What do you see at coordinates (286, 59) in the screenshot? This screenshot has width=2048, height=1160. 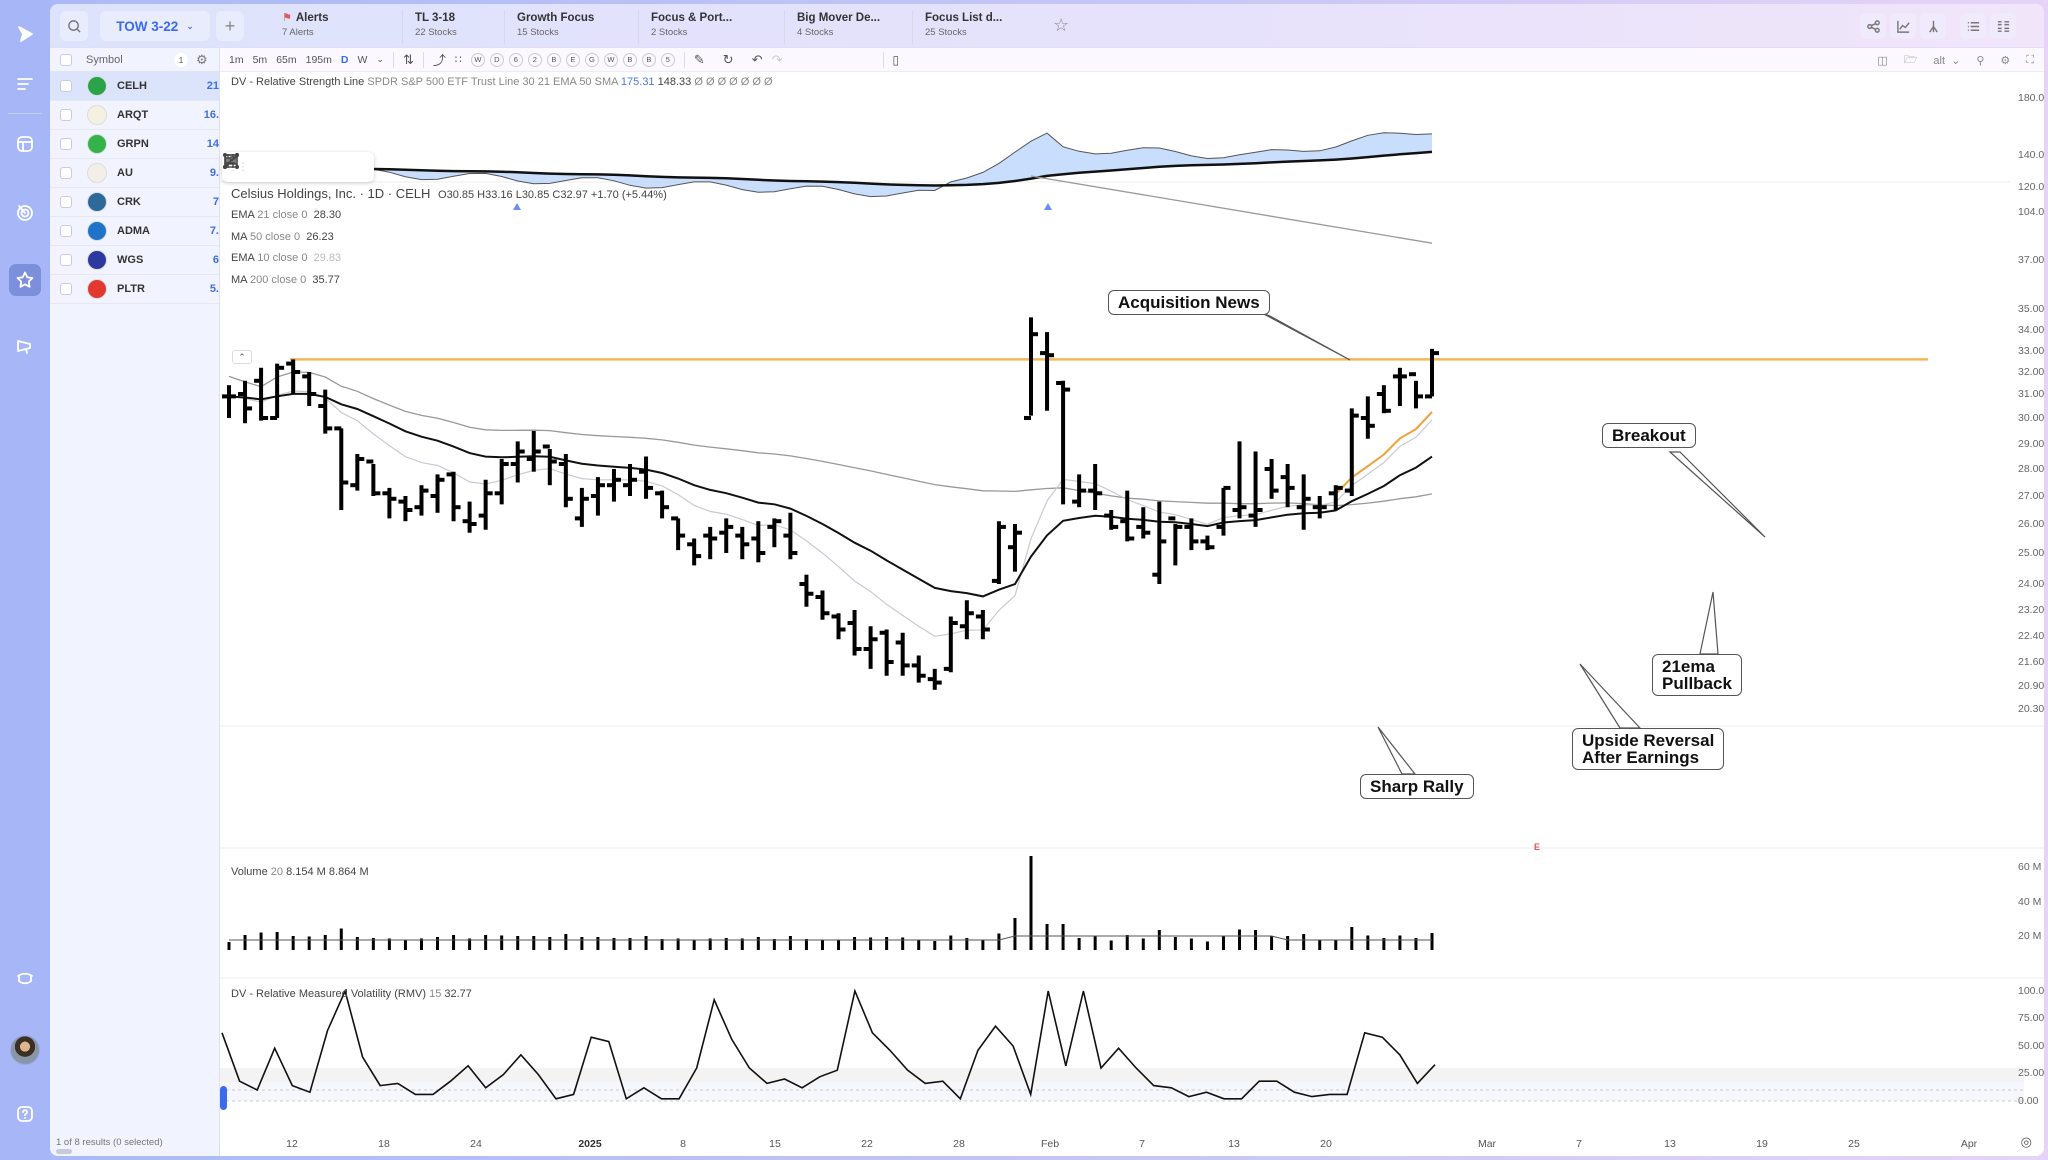 I see `interval-65m: 65m` at bounding box center [286, 59].